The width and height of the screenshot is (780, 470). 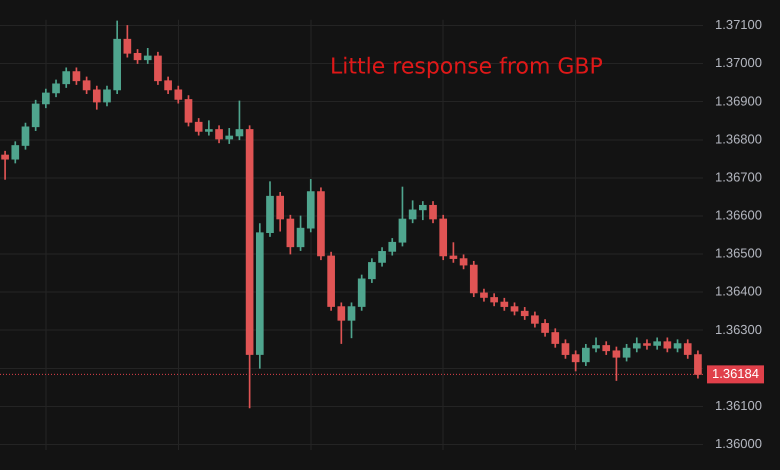 I want to click on annotation: Little response from GBP, so click(x=466, y=67).